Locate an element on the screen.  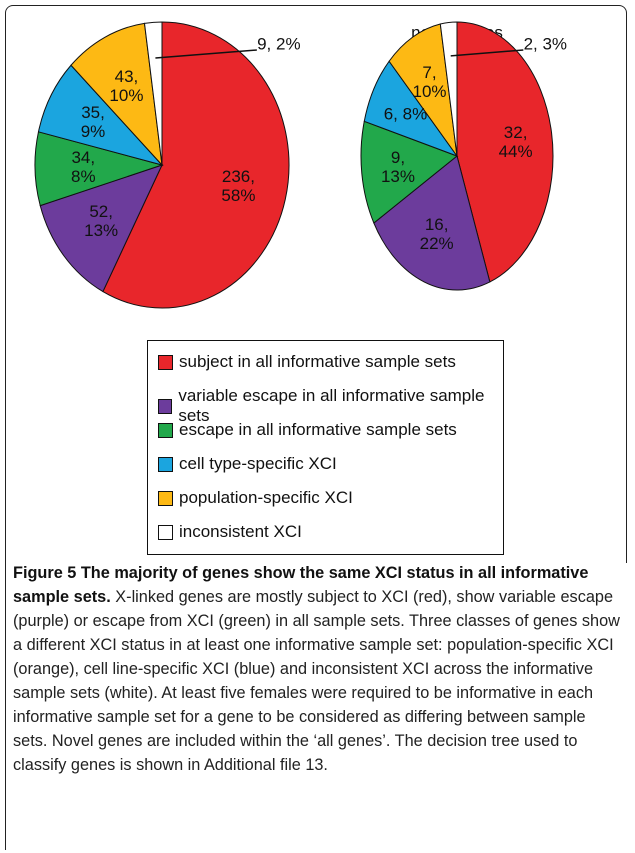
slice-label: 34, 8% is located at coordinates (83, 167).